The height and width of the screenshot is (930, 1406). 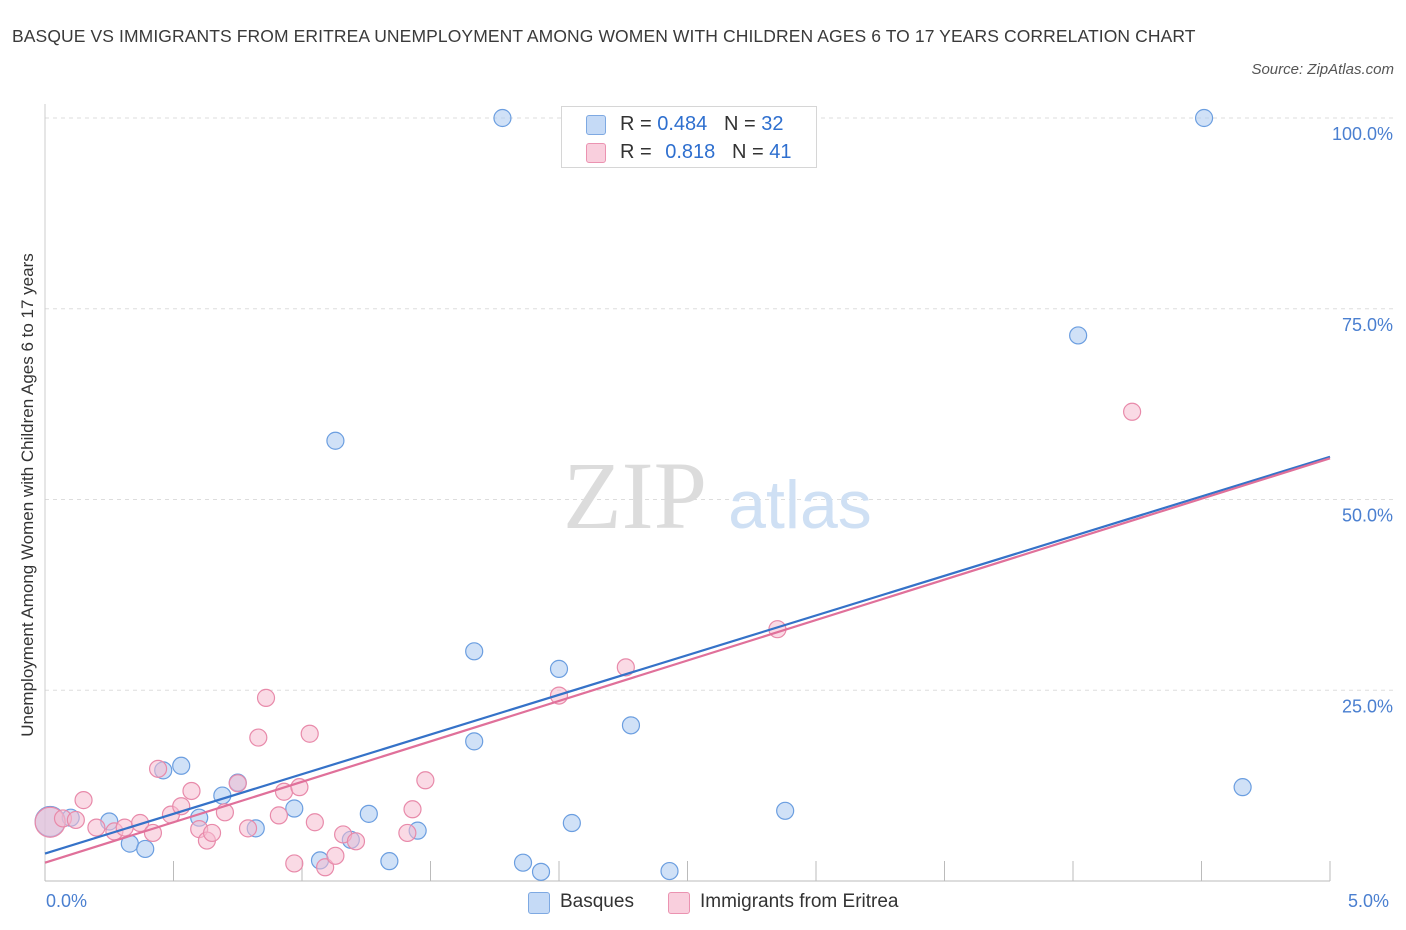 I want to click on bottom-legend-label-basques: Basques, so click(x=597, y=901).